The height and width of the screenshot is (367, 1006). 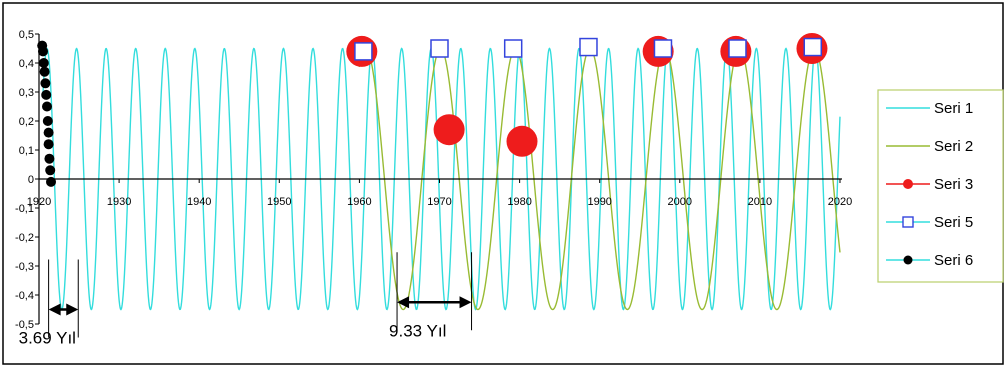 I want to click on x-tick-label: 1920, so click(x=39, y=202).